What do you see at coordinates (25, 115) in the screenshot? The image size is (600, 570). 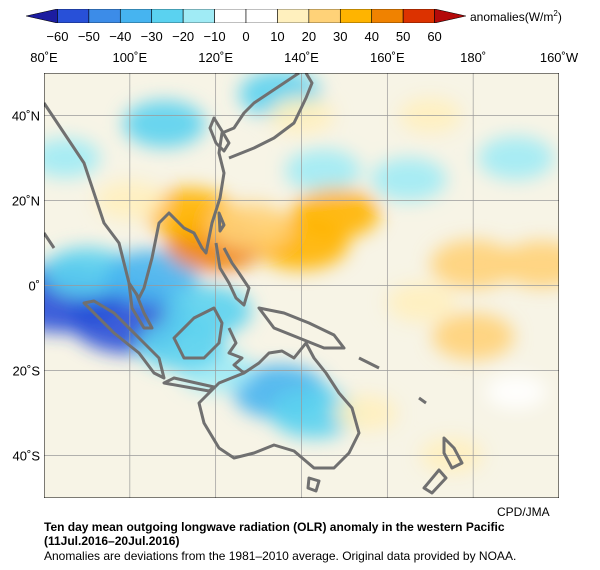 I see `latitude-label: 40˚N` at bounding box center [25, 115].